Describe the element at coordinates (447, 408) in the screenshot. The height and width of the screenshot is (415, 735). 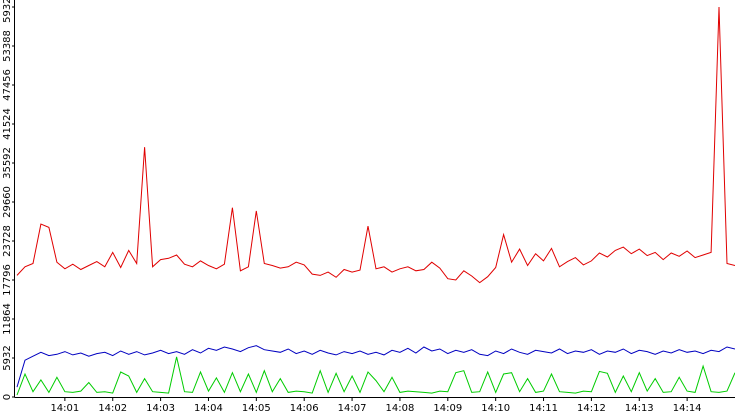
I see `x-tick-label: 14:09` at that location.